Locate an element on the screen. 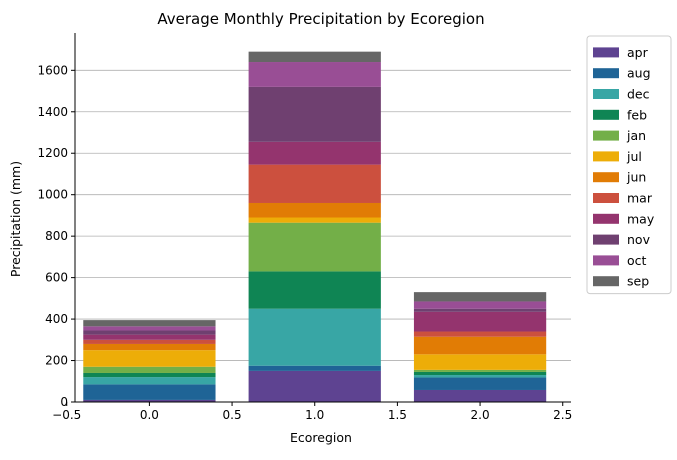  x-tick-label-0: −0.5 is located at coordinates (66, 415).